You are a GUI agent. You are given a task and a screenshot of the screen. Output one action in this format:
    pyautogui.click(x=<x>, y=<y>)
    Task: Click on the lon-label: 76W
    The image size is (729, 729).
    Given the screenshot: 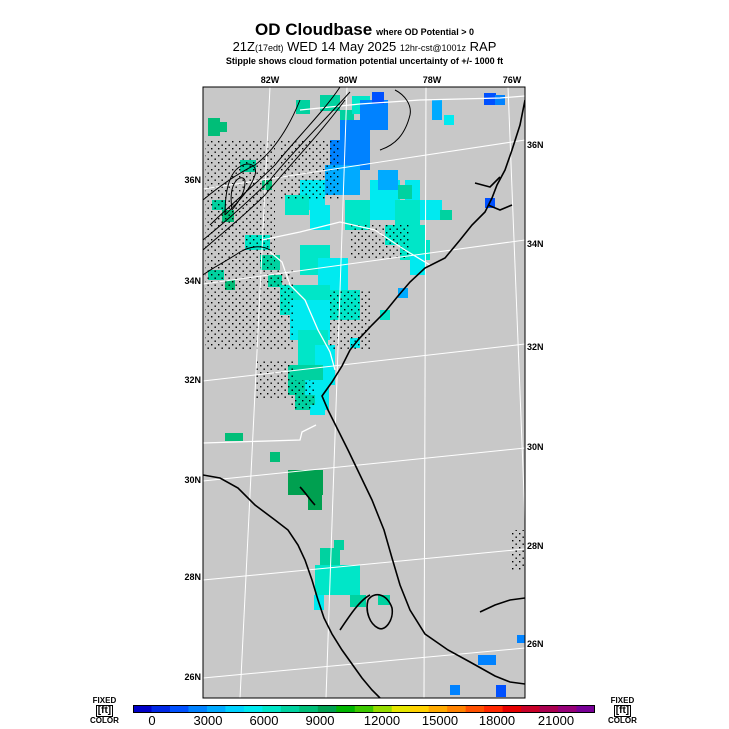 What is the action you would take?
    pyautogui.click(x=512, y=80)
    